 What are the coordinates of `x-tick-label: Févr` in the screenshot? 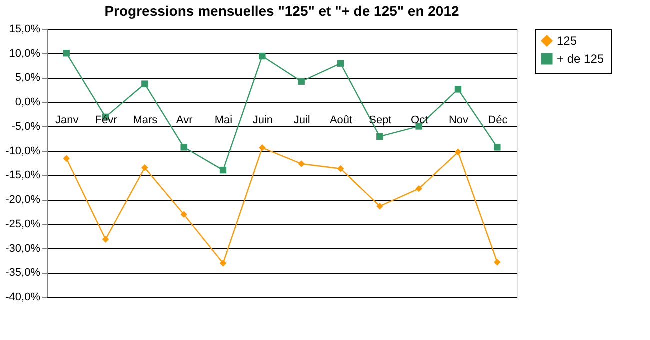 It's located at (106, 120).